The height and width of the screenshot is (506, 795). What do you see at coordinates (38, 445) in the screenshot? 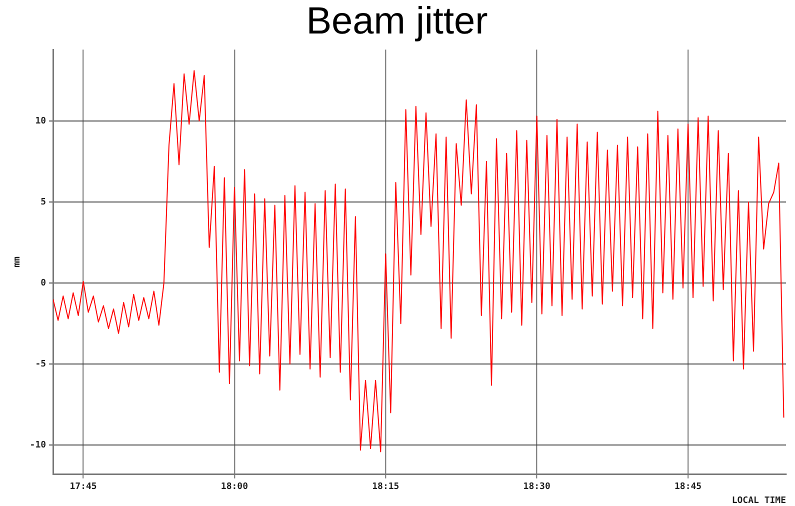
I see `y-tick-label: -10` at bounding box center [38, 445].